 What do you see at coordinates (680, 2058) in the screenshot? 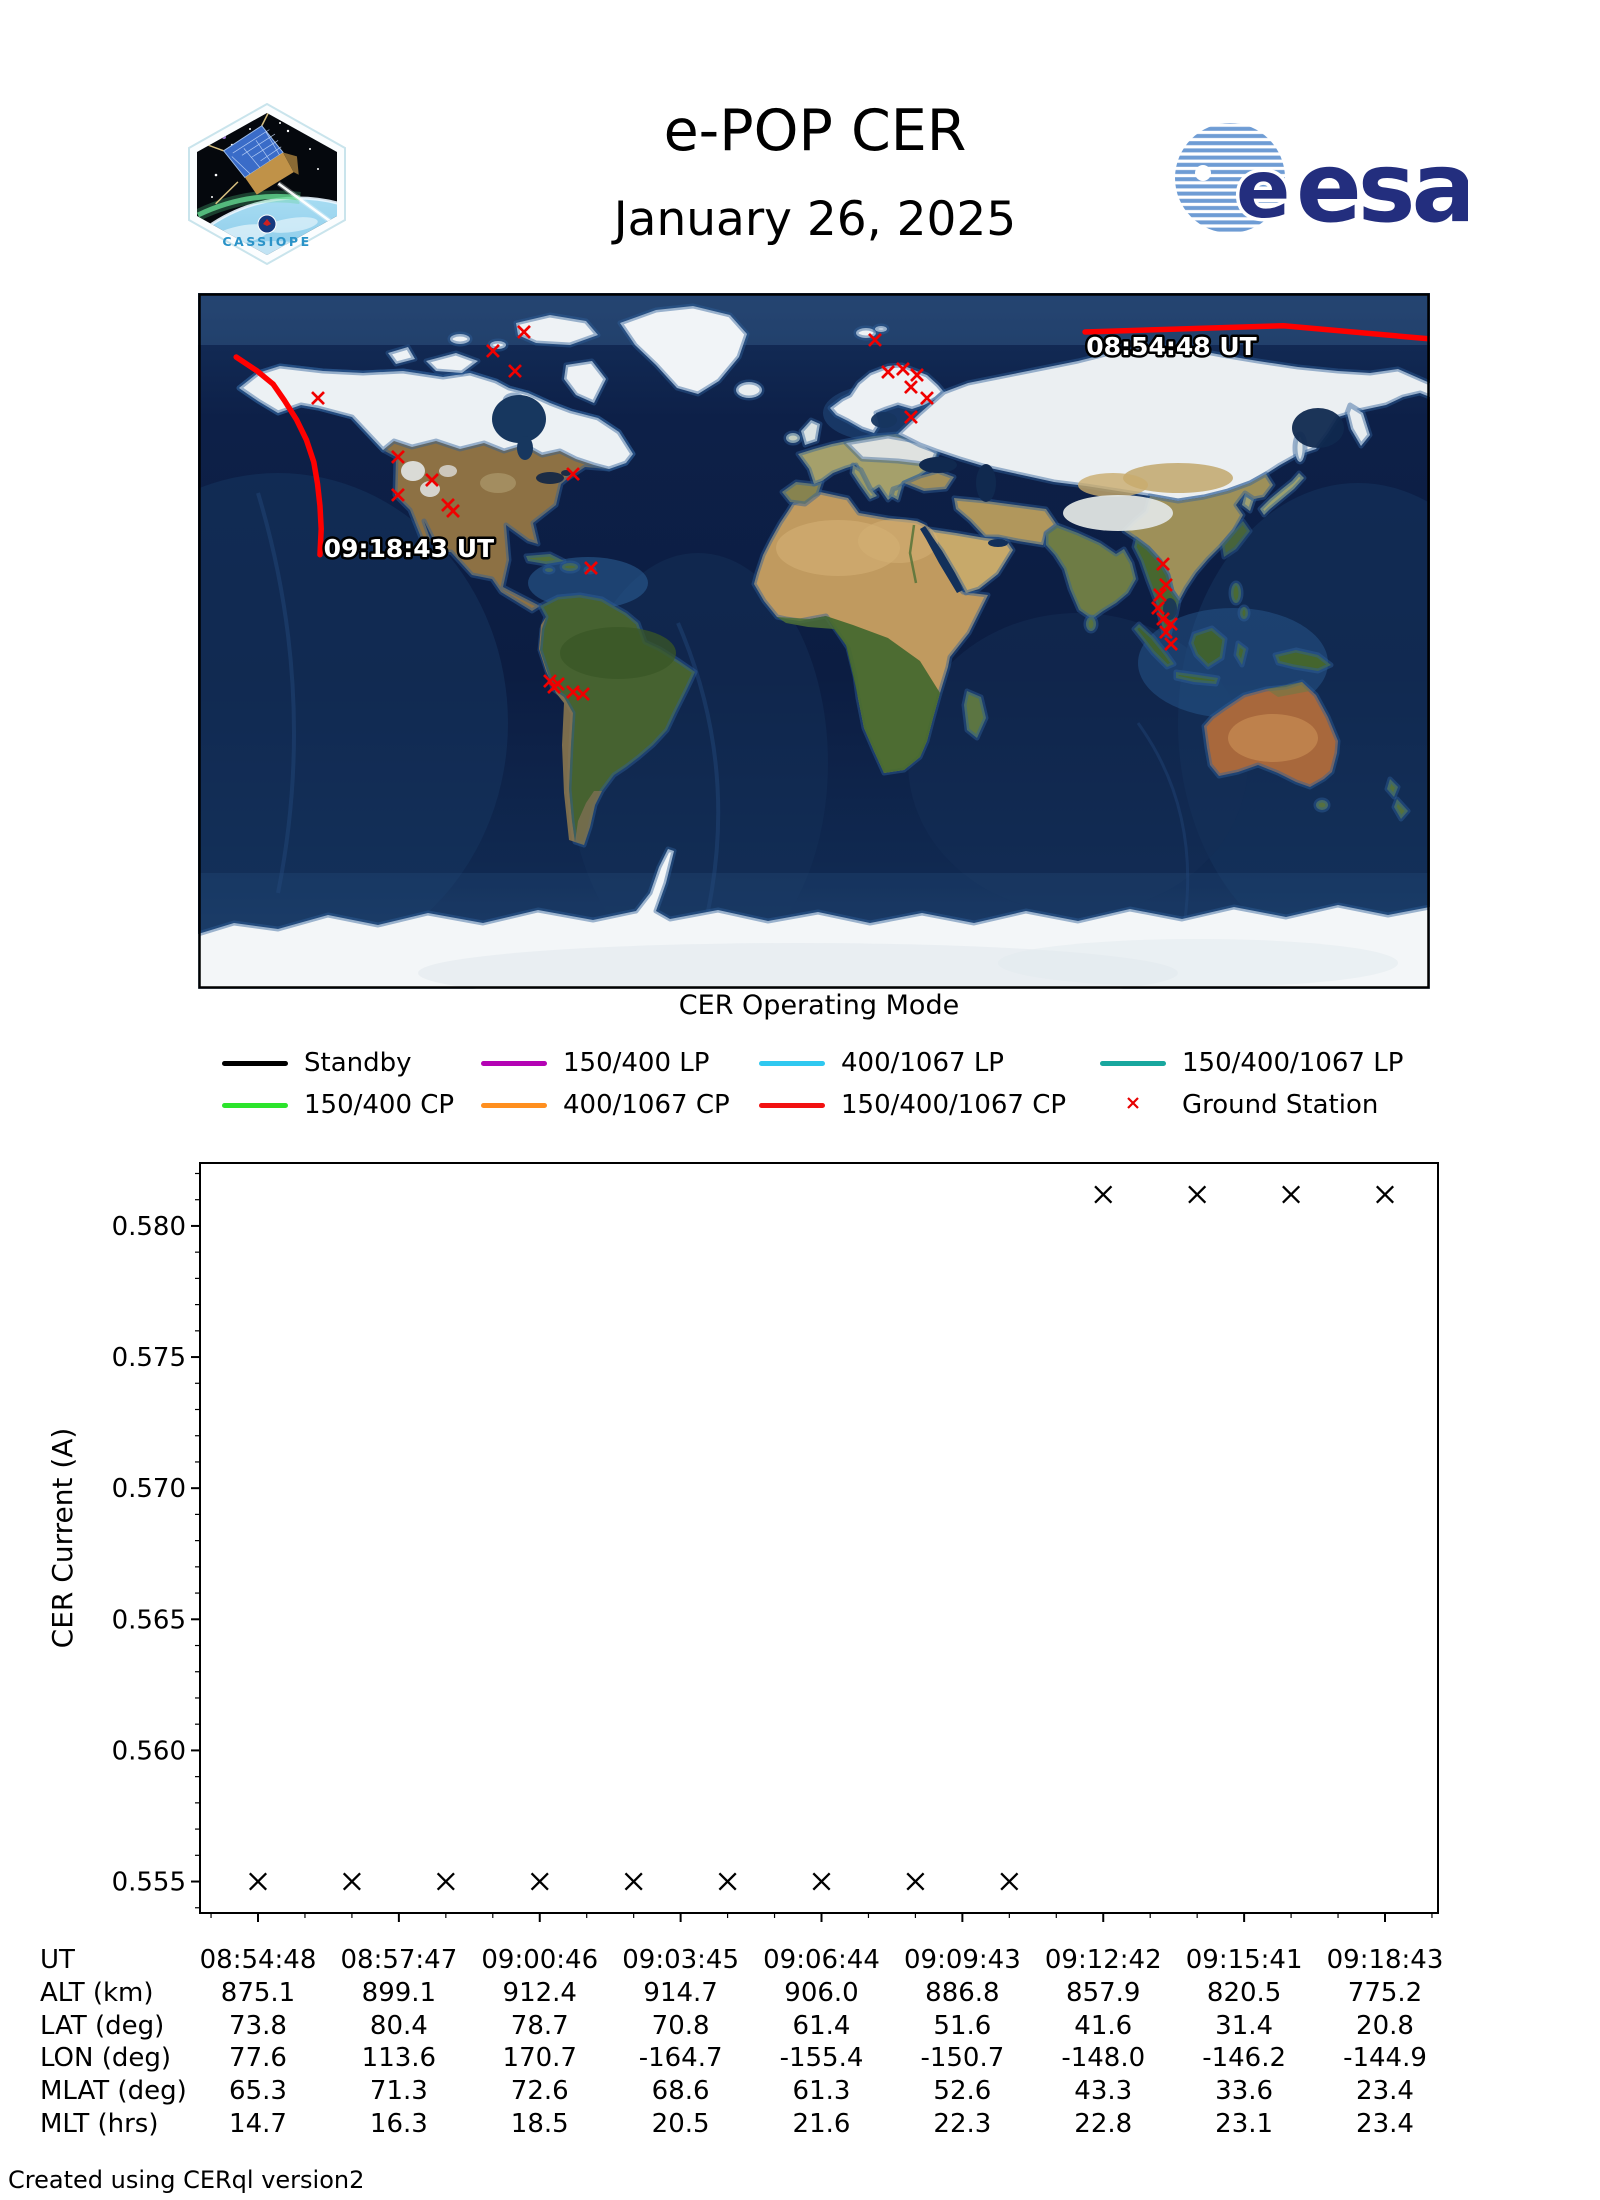
I see `table-cell: -164.7` at bounding box center [680, 2058].